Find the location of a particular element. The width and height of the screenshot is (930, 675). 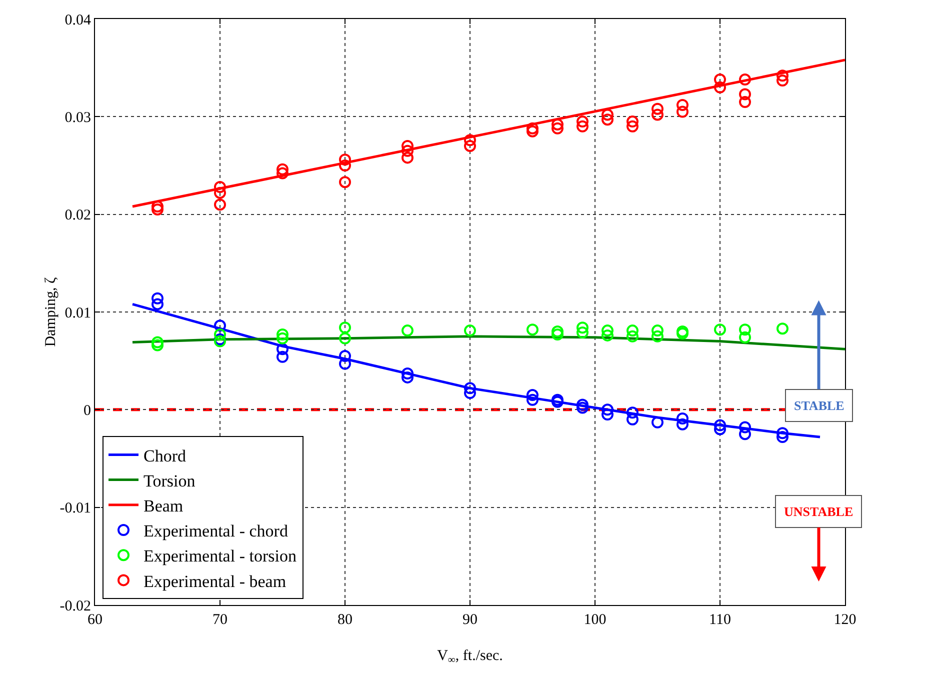

x-tick-label: 110 is located at coordinates (720, 620).